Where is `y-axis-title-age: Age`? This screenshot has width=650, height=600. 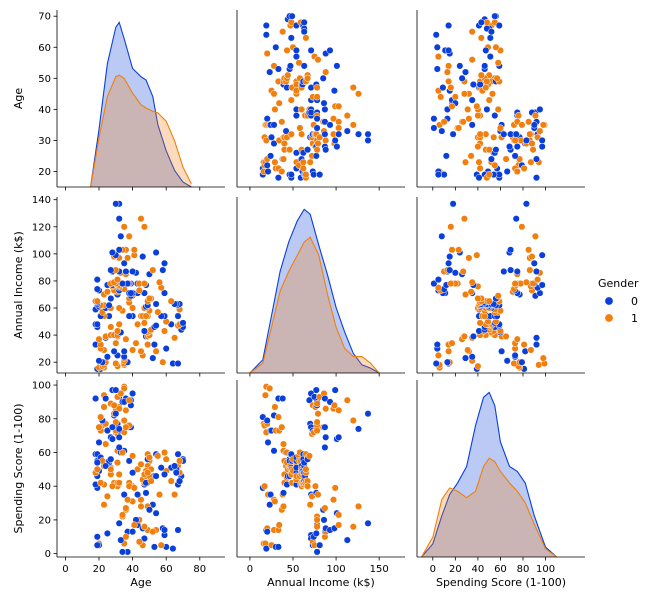 y-axis-title-age: Age is located at coordinates (18, 99).